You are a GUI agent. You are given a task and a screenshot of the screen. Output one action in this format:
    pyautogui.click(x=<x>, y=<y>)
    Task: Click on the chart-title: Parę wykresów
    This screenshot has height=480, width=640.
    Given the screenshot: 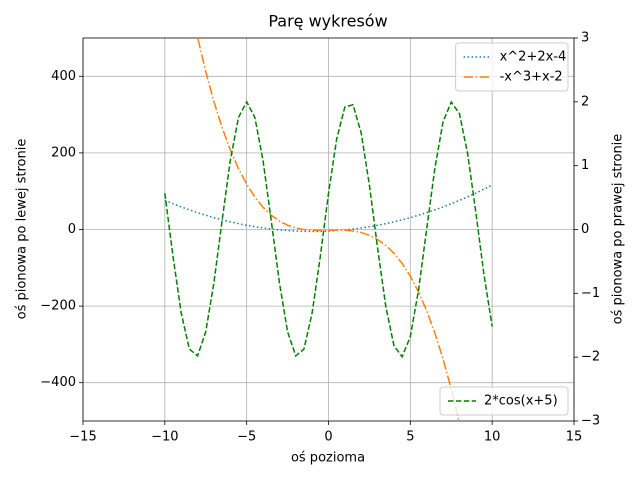 What is the action you would take?
    pyautogui.click(x=327, y=21)
    